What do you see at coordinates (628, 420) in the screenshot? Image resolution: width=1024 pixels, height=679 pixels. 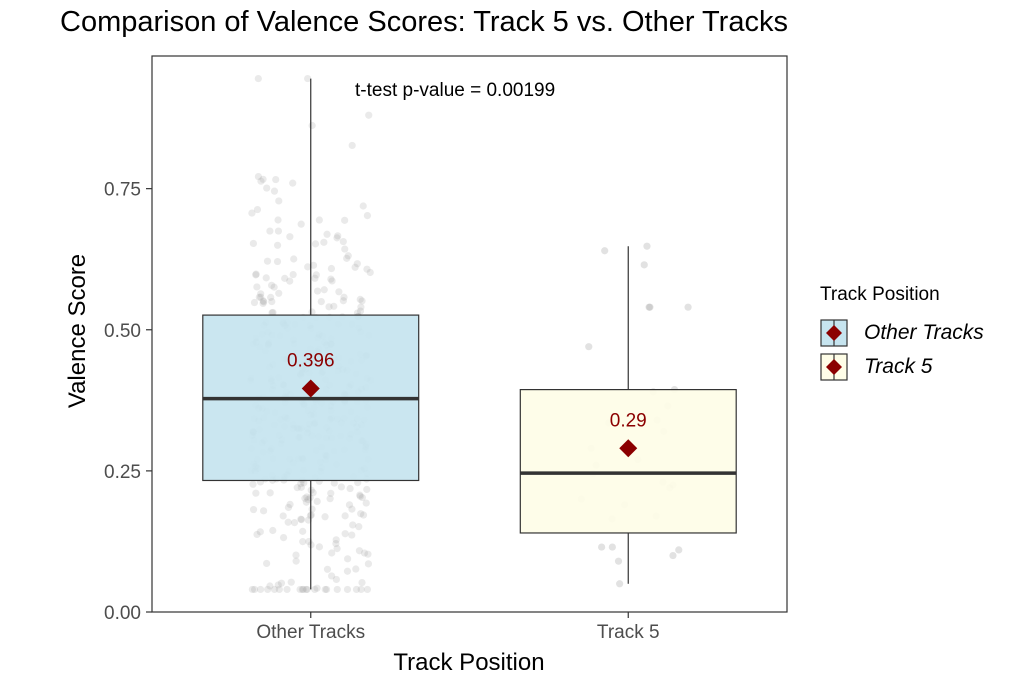 I see `mean-label-track-5: 0.29` at bounding box center [628, 420].